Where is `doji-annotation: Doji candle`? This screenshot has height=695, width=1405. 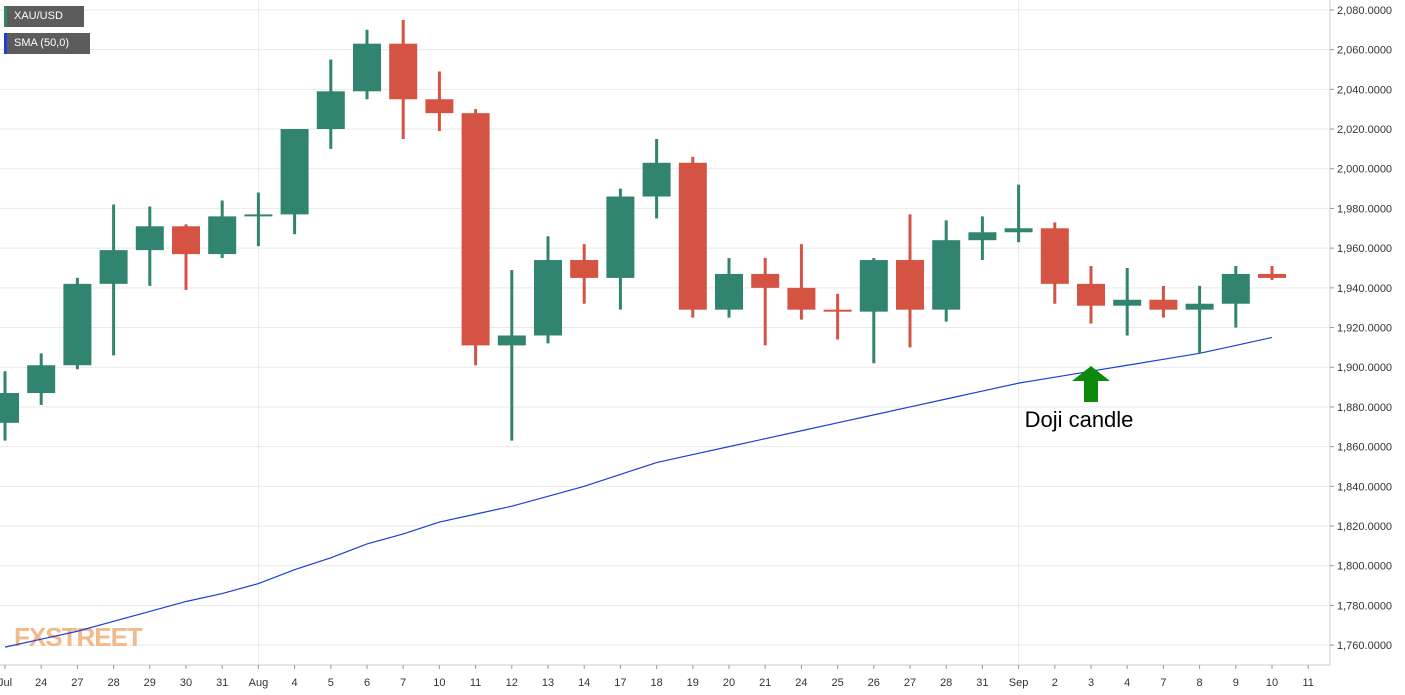
doji-annotation: Doji candle is located at coordinates (1079, 399).